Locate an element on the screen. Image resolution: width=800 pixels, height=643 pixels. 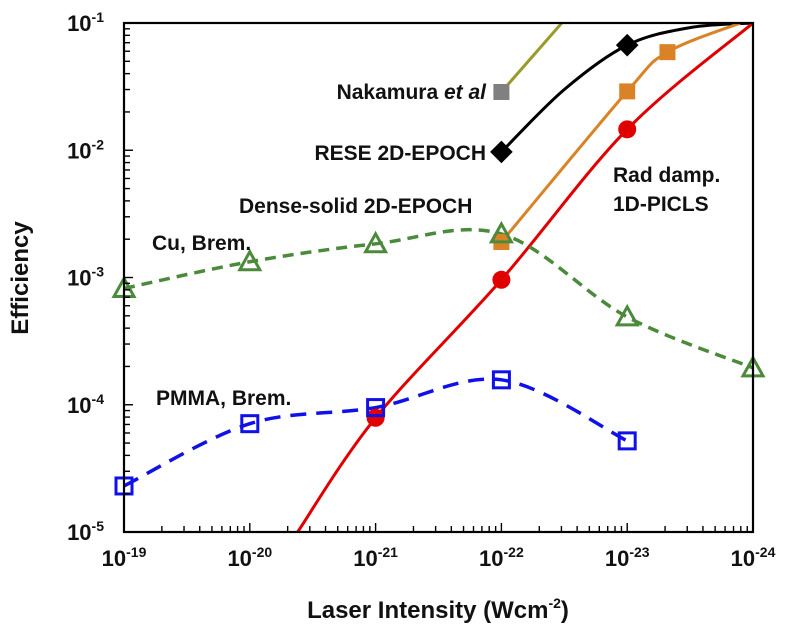
data-point-nakamura-et-al is located at coordinates (501, 91).